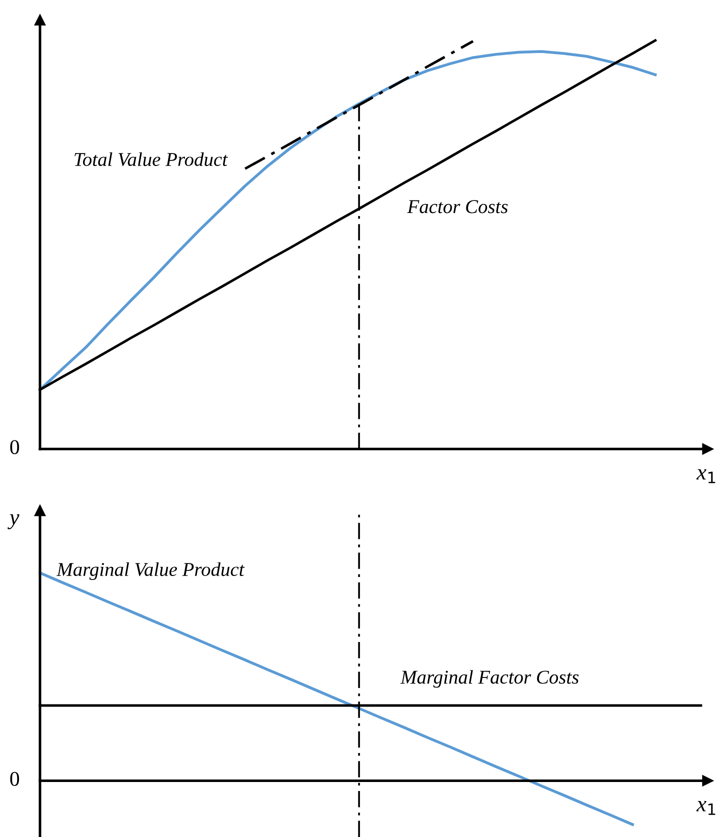 The height and width of the screenshot is (837, 718). I want to click on y-axis-title: y, so click(14, 522).